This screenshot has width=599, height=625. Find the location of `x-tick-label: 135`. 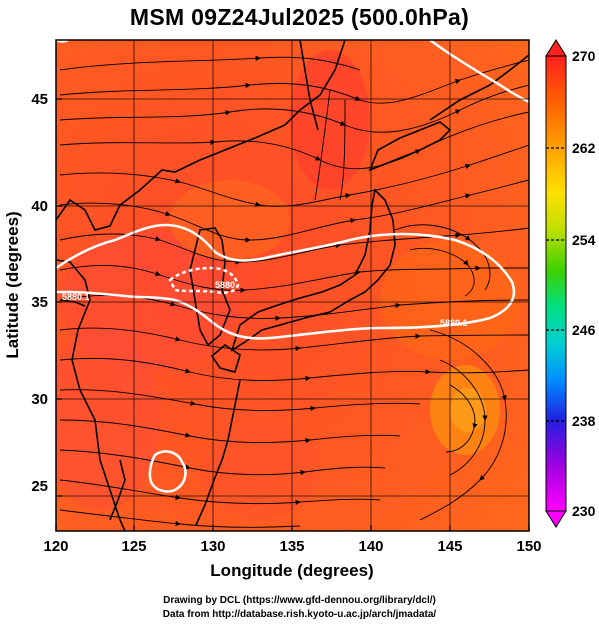

x-tick-label: 135 is located at coordinates (291, 546).